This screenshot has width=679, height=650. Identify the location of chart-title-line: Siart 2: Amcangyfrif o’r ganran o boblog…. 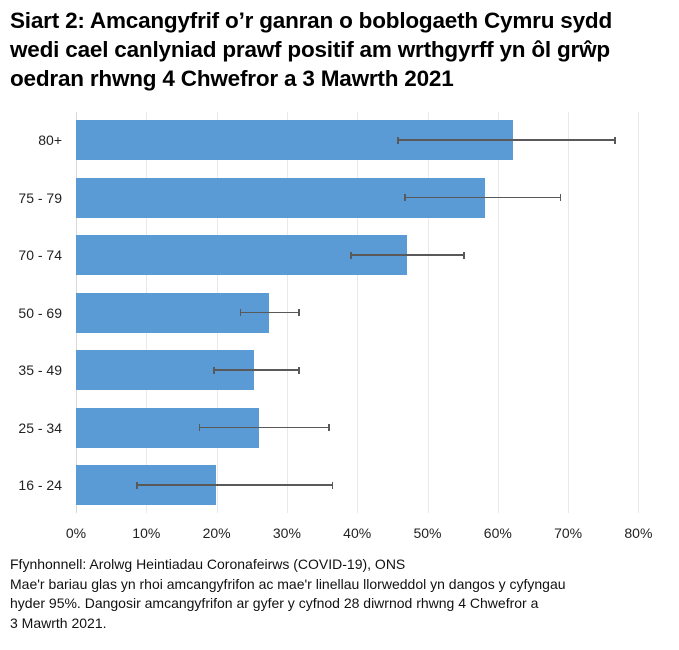
(311, 20).